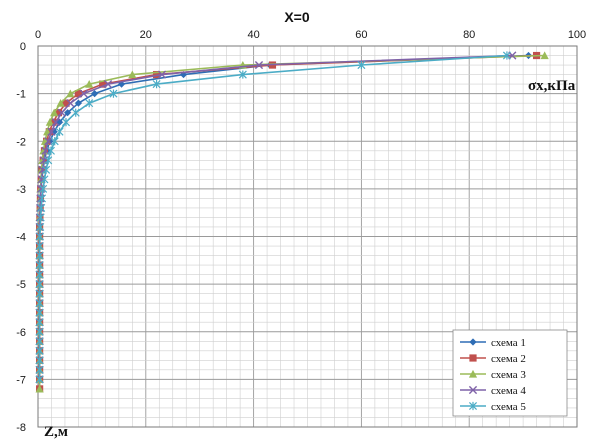 This screenshot has height=439, width=590. Describe the element at coordinates (508, 407) in the screenshot. I see `legend-label: схема 5` at that location.